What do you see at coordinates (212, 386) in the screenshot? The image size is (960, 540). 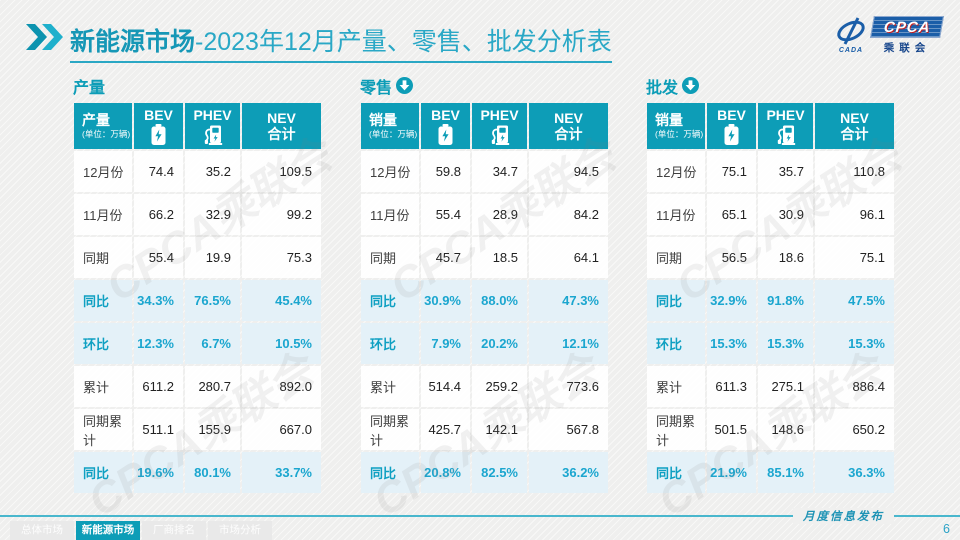 I see `cell-value: 280.7` at bounding box center [212, 386].